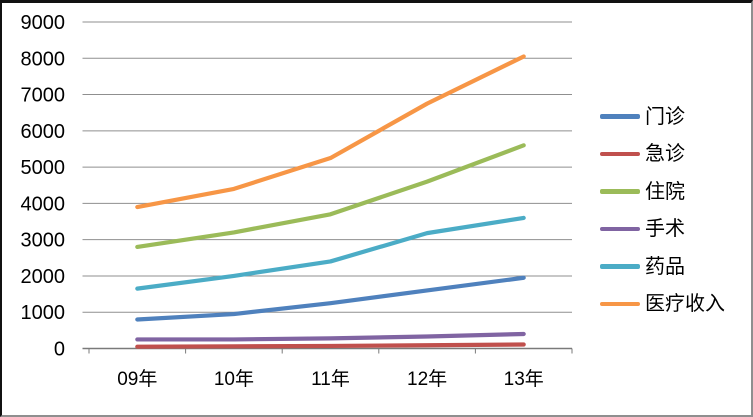  Describe the element at coordinates (43, 59) in the screenshot. I see `y-axis-tick-label: 8000` at that location.